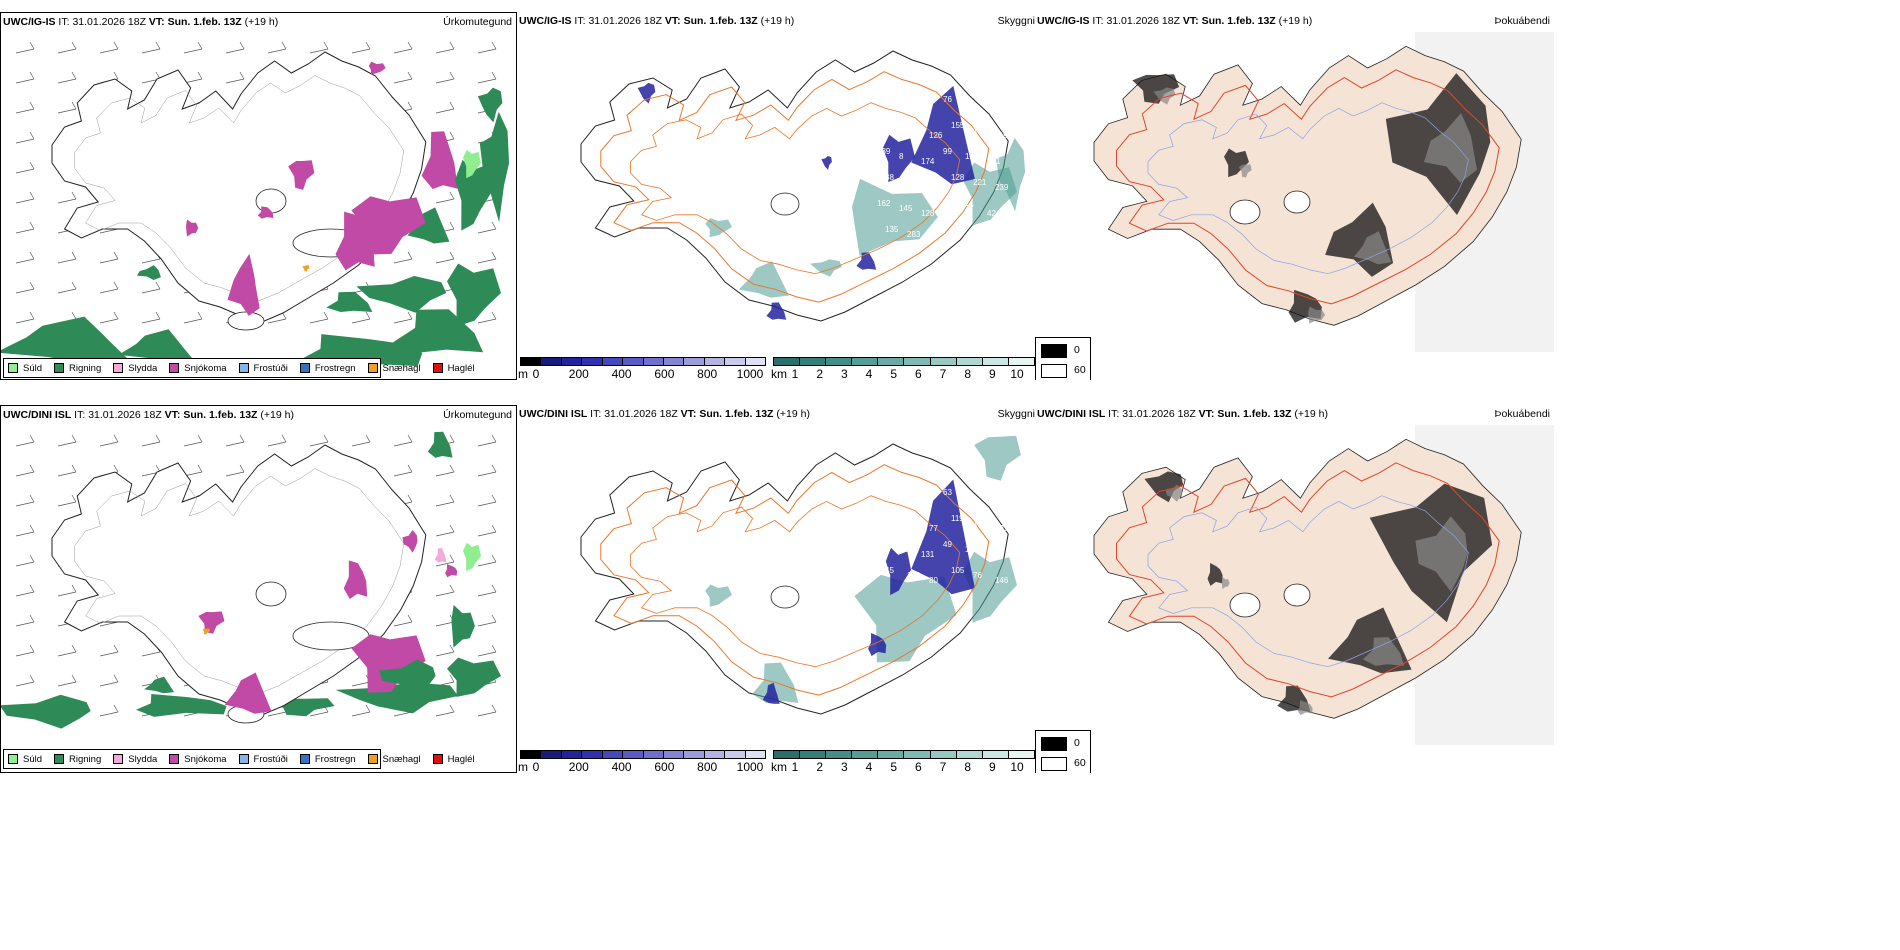 Image resolution: width=1900 pixels, height=950 pixels. Describe the element at coordinates (33, 368) in the screenshot. I see `legend-label: Súld` at that location.